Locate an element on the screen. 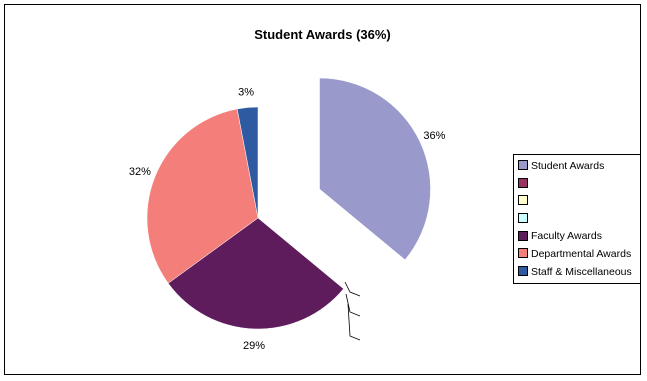 The width and height of the screenshot is (647, 381). pie-slice-staff-miscellaneous is located at coordinates (247, 162).